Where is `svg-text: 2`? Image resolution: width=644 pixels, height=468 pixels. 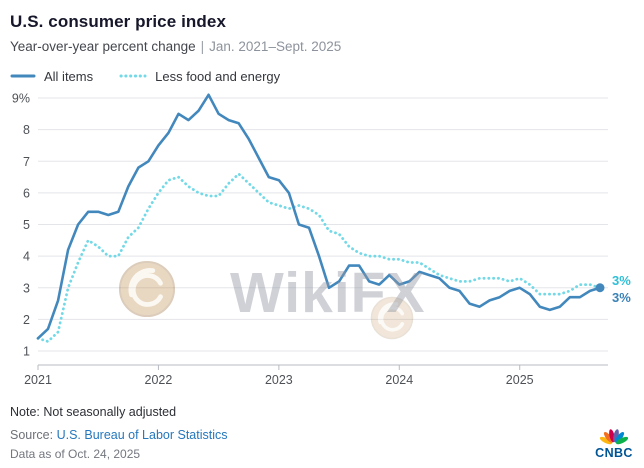 svg-text: 2 is located at coordinates (26, 320).